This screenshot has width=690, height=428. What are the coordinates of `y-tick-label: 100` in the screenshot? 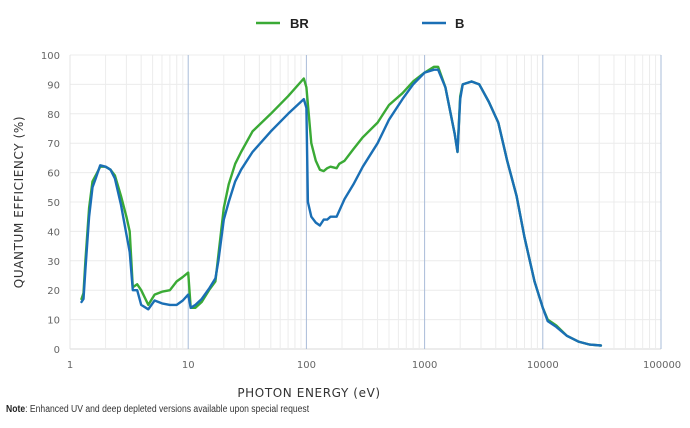 It's located at (50, 56).